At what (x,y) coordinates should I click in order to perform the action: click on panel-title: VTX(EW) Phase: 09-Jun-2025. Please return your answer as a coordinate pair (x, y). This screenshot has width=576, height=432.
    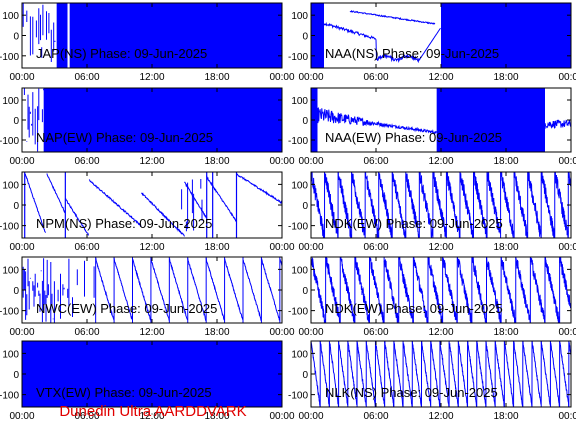
    Looking at the image, I should click on (124, 392).